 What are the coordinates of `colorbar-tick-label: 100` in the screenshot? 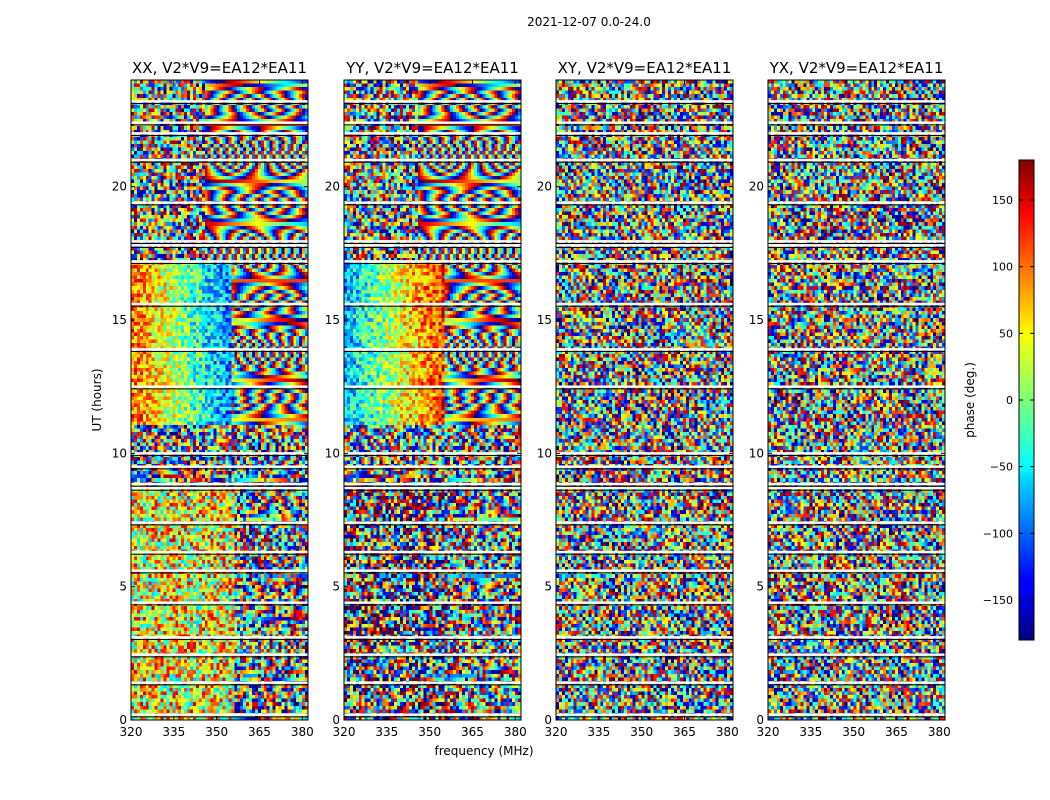 It's located at (1002, 267).